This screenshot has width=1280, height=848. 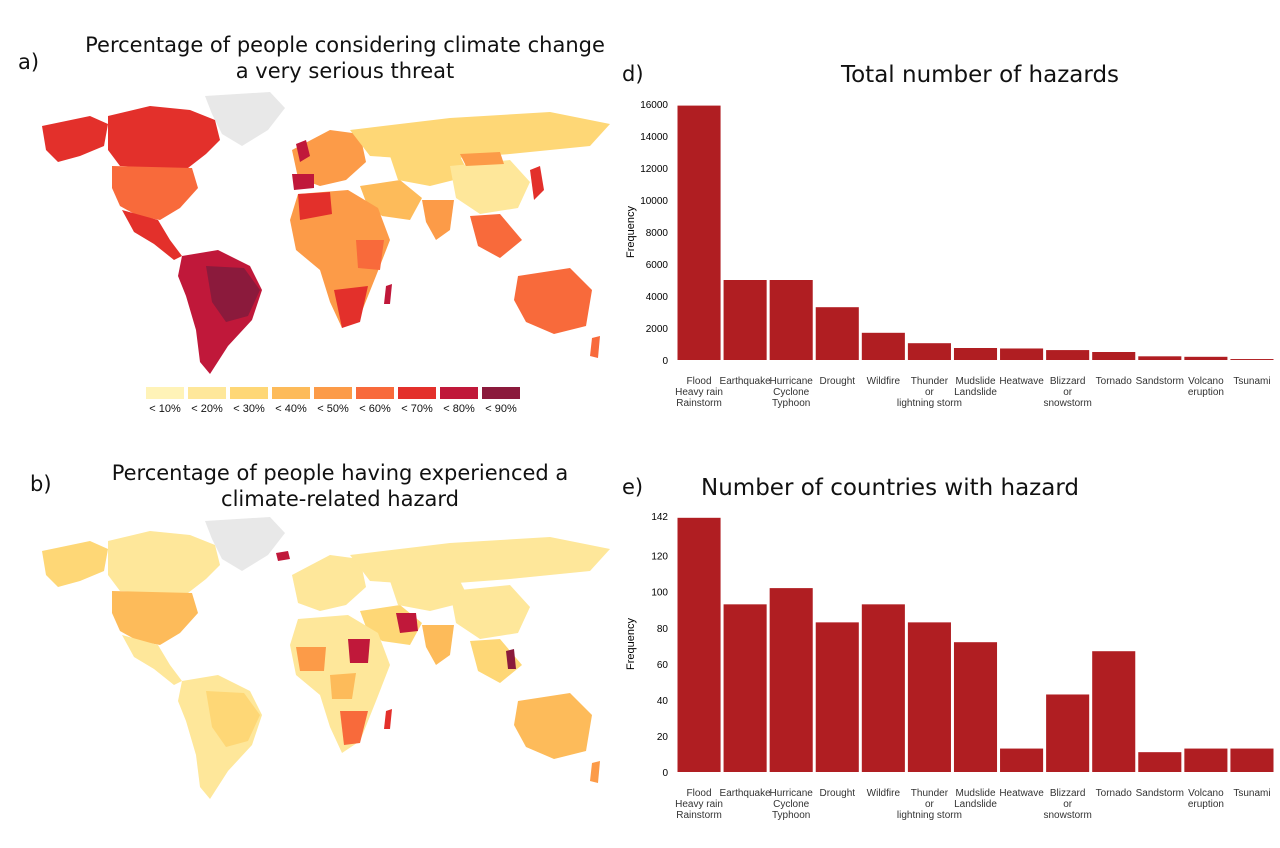 What do you see at coordinates (654, 105) in the screenshot?
I see `y-tick-label: 16000` at bounding box center [654, 105].